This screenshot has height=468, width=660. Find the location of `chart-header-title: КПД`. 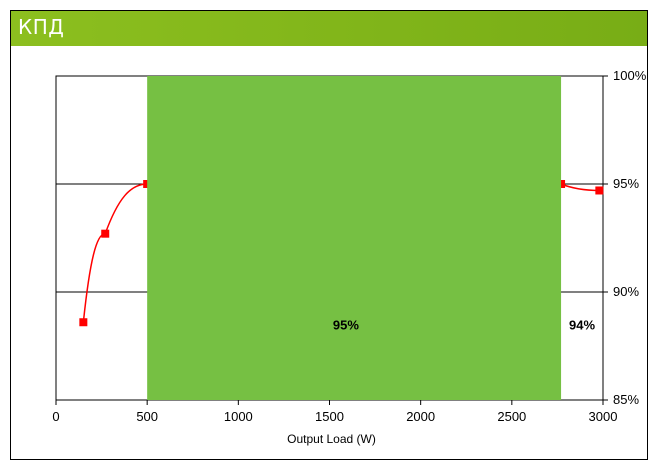

chart-header-title: КПД is located at coordinates (41, 27).